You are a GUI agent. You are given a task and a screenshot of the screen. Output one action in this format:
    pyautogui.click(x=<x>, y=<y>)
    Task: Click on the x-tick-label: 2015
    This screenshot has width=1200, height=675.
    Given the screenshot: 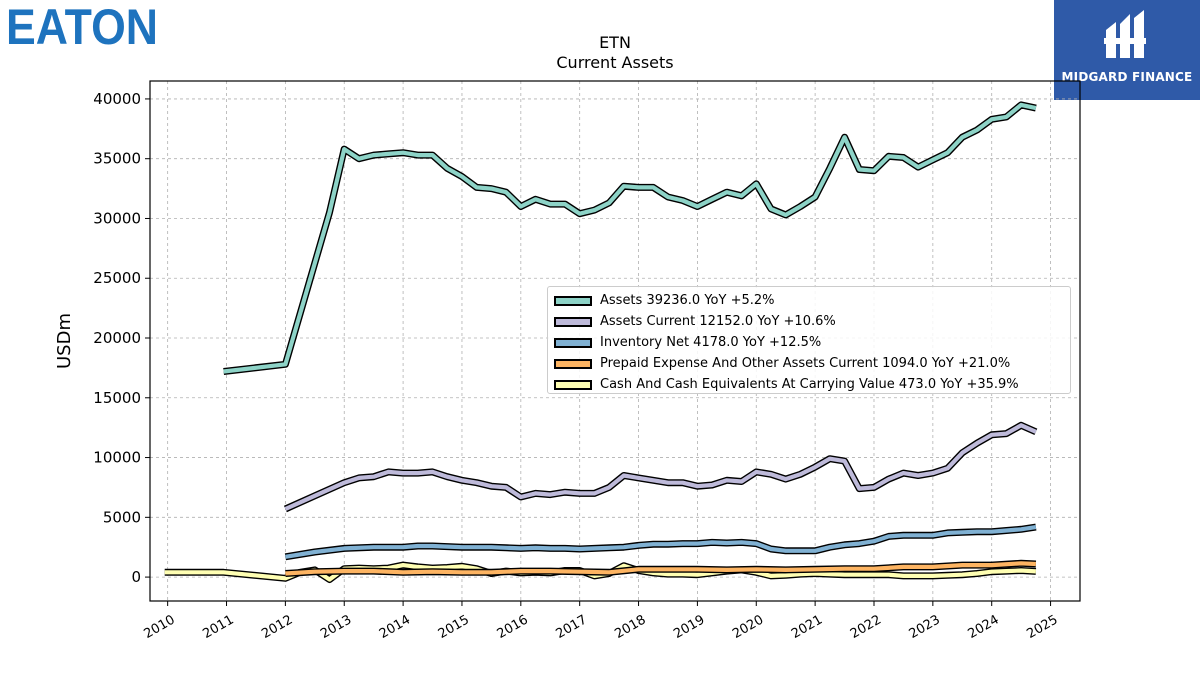 What is the action you would take?
    pyautogui.click(x=454, y=627)
    